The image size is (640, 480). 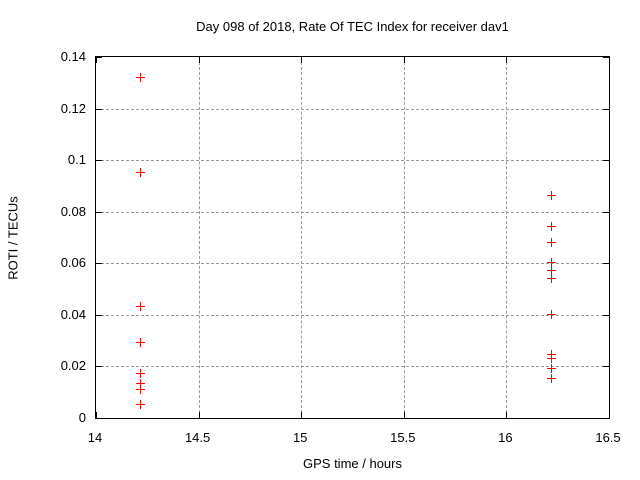 I want to click on y-tick-label: 0.1, so click(x=76, y=160).